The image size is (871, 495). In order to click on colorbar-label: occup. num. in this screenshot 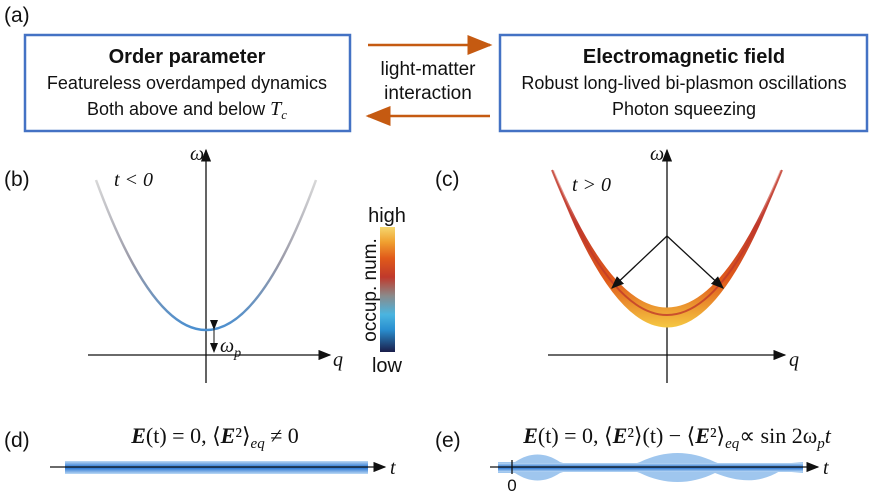, I will do `click(370, 290)`.